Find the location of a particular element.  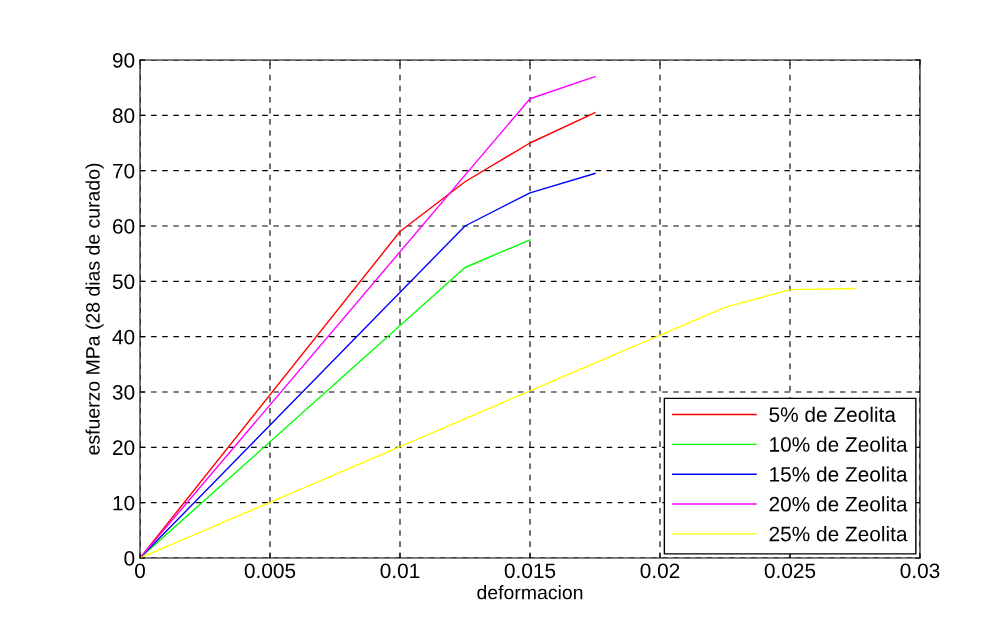

legend-label: 5% de Zeolita is located at coordinates (832, 414).